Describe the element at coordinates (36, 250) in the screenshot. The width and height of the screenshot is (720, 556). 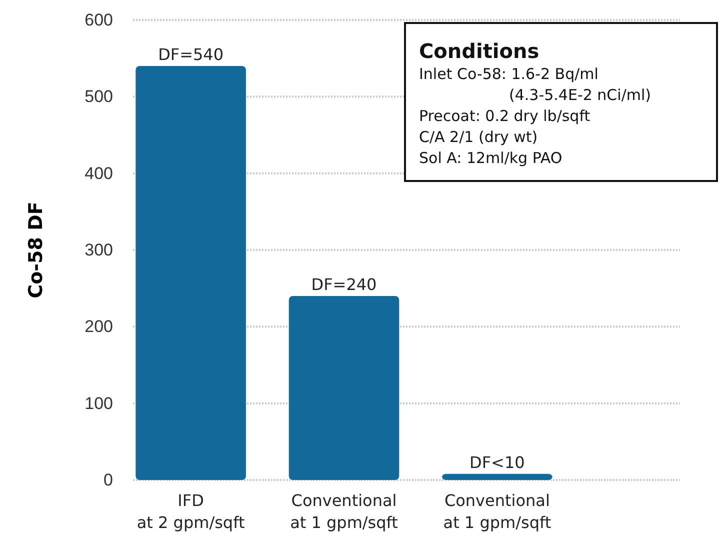
I see `y-axis-title: Co-58 DF` at that location.